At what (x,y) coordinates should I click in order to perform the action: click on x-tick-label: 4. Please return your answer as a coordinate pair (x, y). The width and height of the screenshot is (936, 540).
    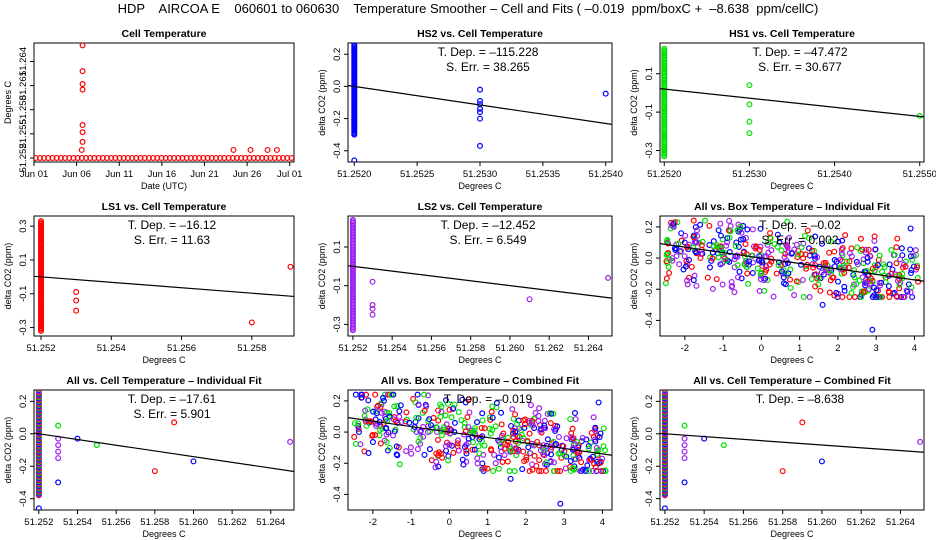
    Looking at the image, I should click on (914, 348).